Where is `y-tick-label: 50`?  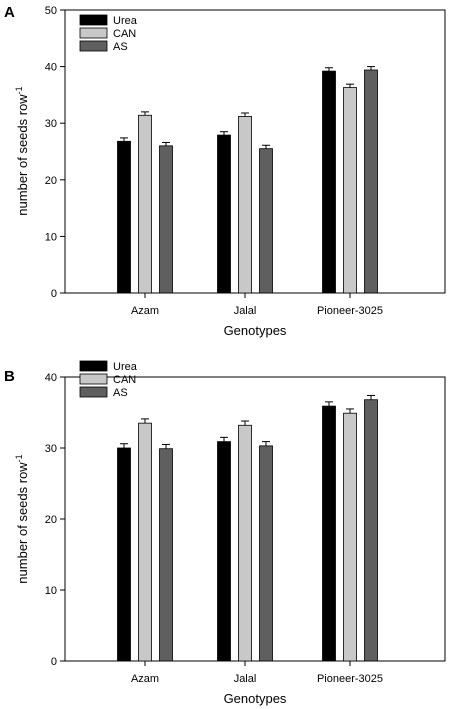
y-tick-label: 50 is located at coordinates (51, 11).